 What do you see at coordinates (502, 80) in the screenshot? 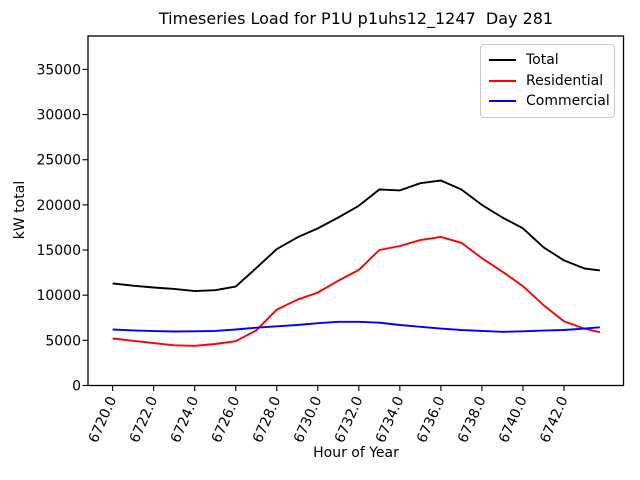
I see `residential-line-swatch` at bounding box center [502, 80].